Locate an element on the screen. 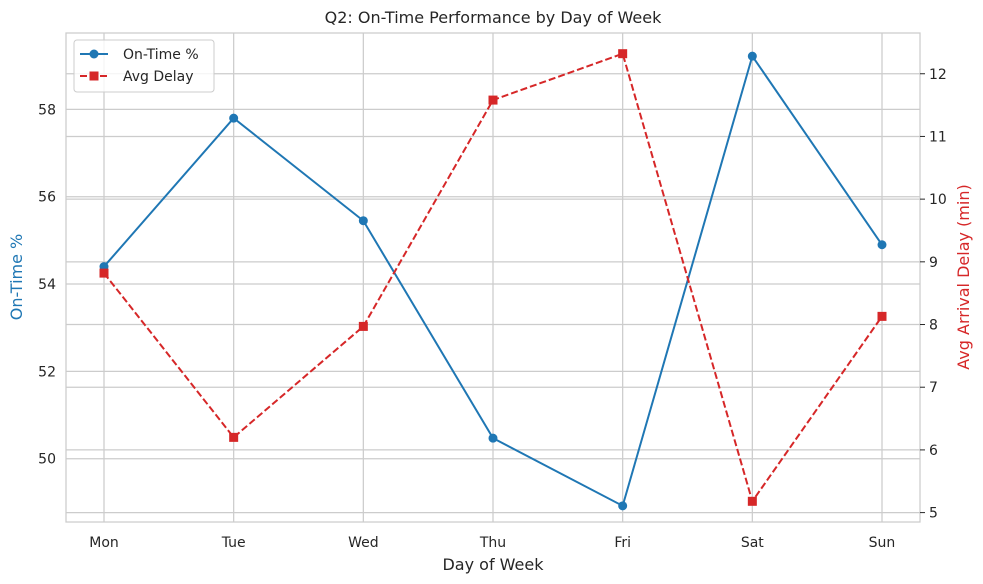 This screenshot has height=584, width=983. y-tick-label-right: 5 is located at coordinates (933, 514).